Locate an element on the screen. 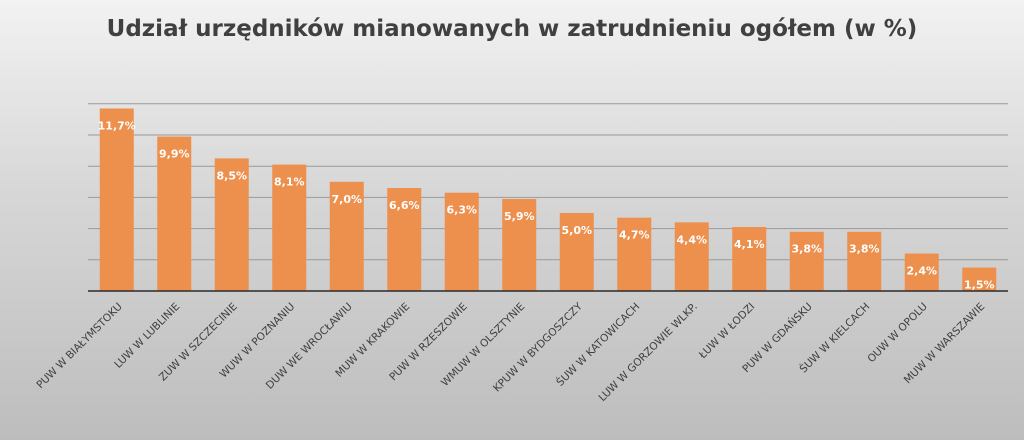 The width and height of the screenshot is (1024, 440). data-label: 5,0% is located at coordinates (576, 230).